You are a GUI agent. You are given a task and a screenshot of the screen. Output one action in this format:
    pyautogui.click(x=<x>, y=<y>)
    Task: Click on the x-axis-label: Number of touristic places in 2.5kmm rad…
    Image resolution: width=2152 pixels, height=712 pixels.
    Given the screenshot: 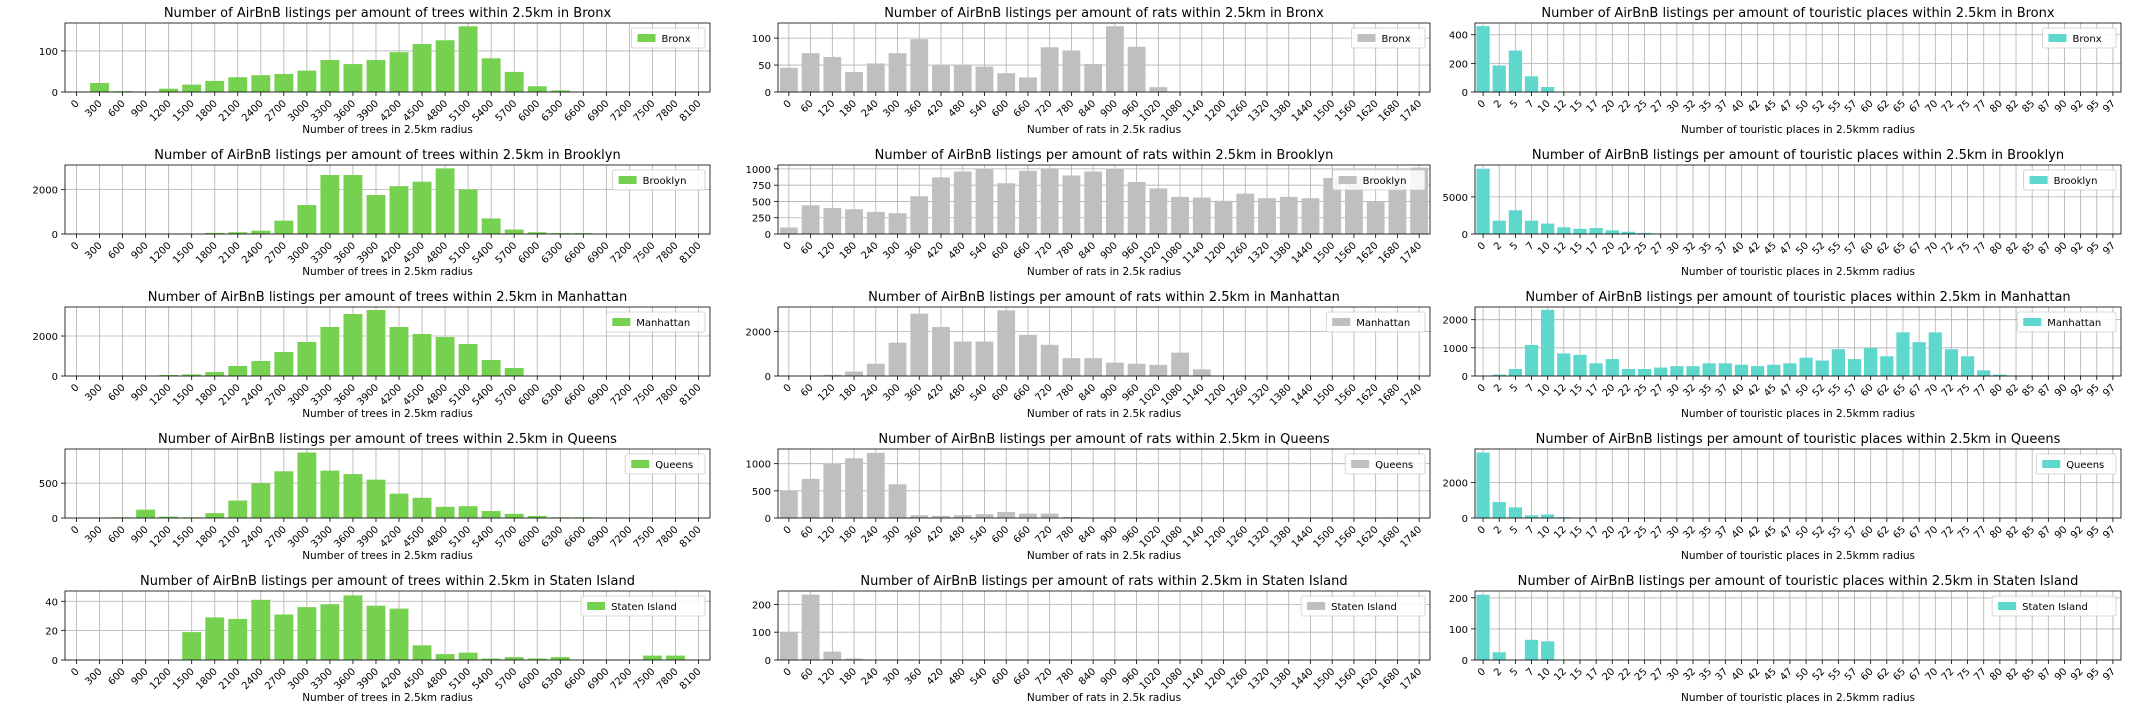 What is the action you would take?
    pyautogui.click(x=1798, y=130)
    